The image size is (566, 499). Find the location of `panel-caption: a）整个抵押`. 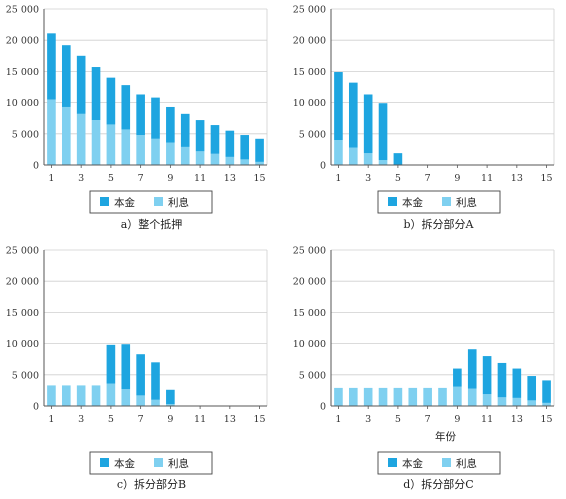

panel-caption: a）整个抵押 is located at coordinates (152, 224).